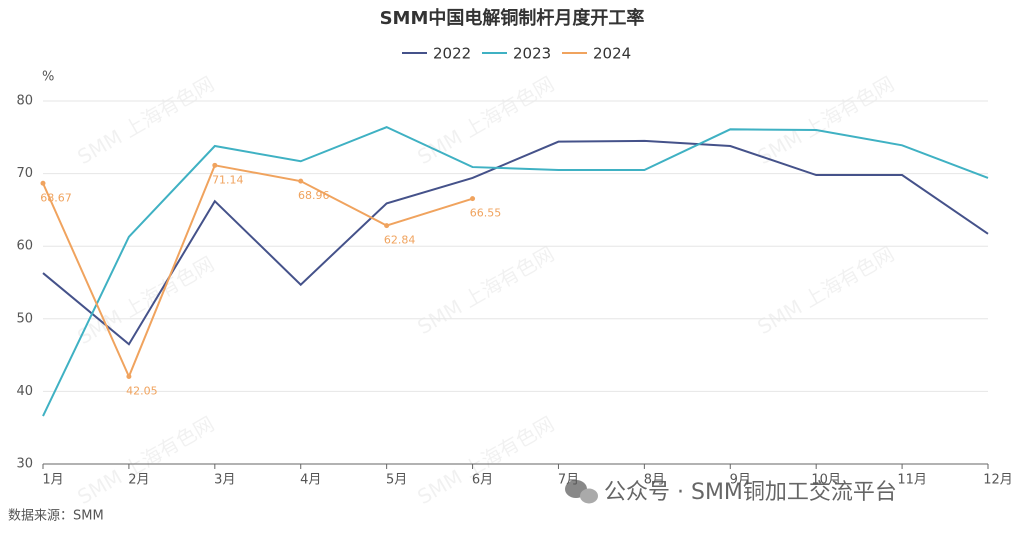 This screenshot has height=533, width=1024. I want to click on x-tick-label: 5月, so click(396, 480).